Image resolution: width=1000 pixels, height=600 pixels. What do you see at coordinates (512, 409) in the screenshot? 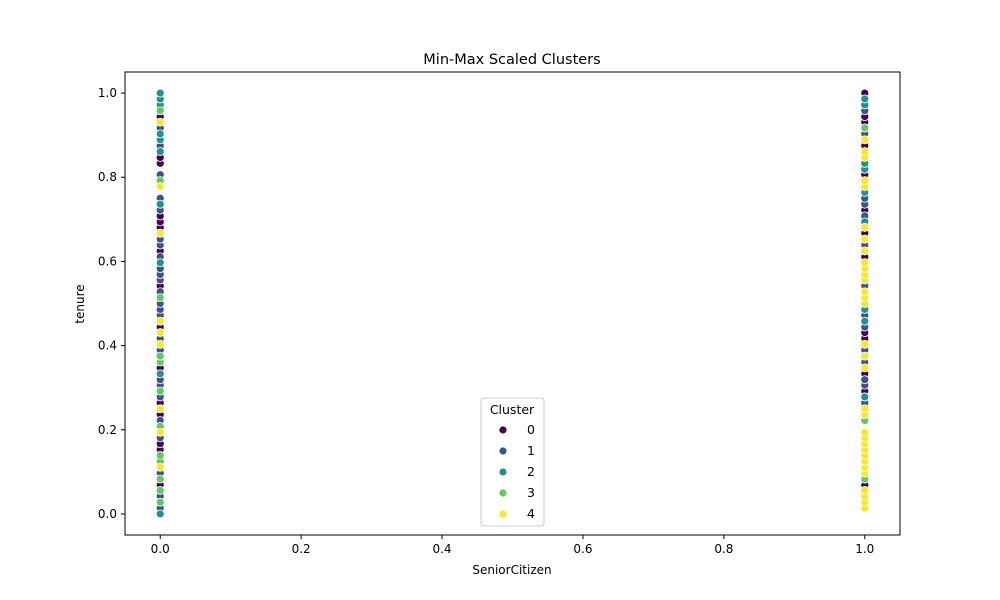
I see `legend-title: Cluster` at bounding box center [512, 409].